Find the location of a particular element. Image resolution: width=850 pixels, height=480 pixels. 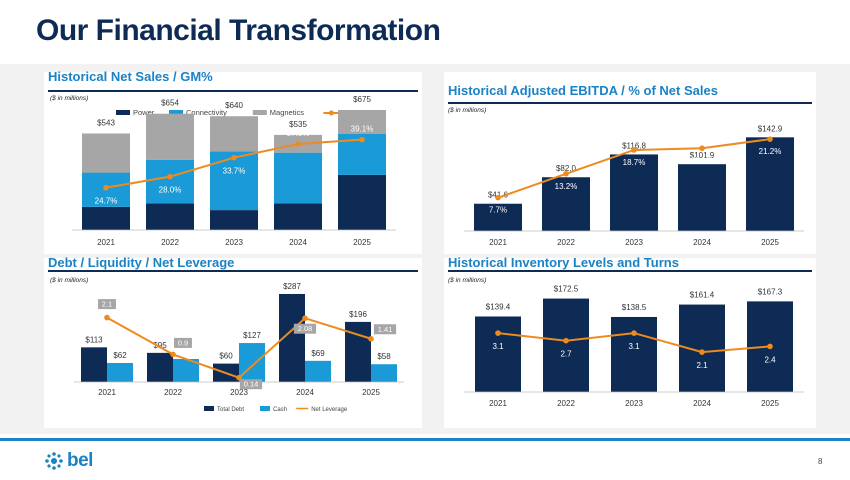

turns-label-2025: 2.4 is located at coordinates (770, 359).